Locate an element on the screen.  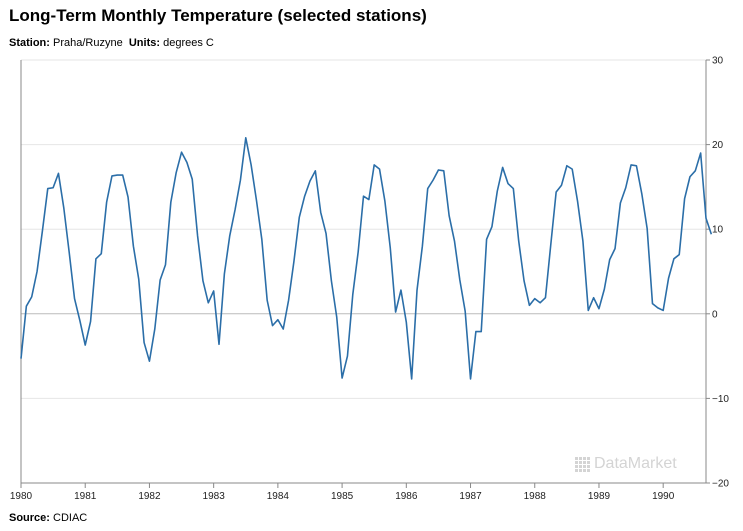
x-tick-label: 1985 is located at coordinates (342, 496).